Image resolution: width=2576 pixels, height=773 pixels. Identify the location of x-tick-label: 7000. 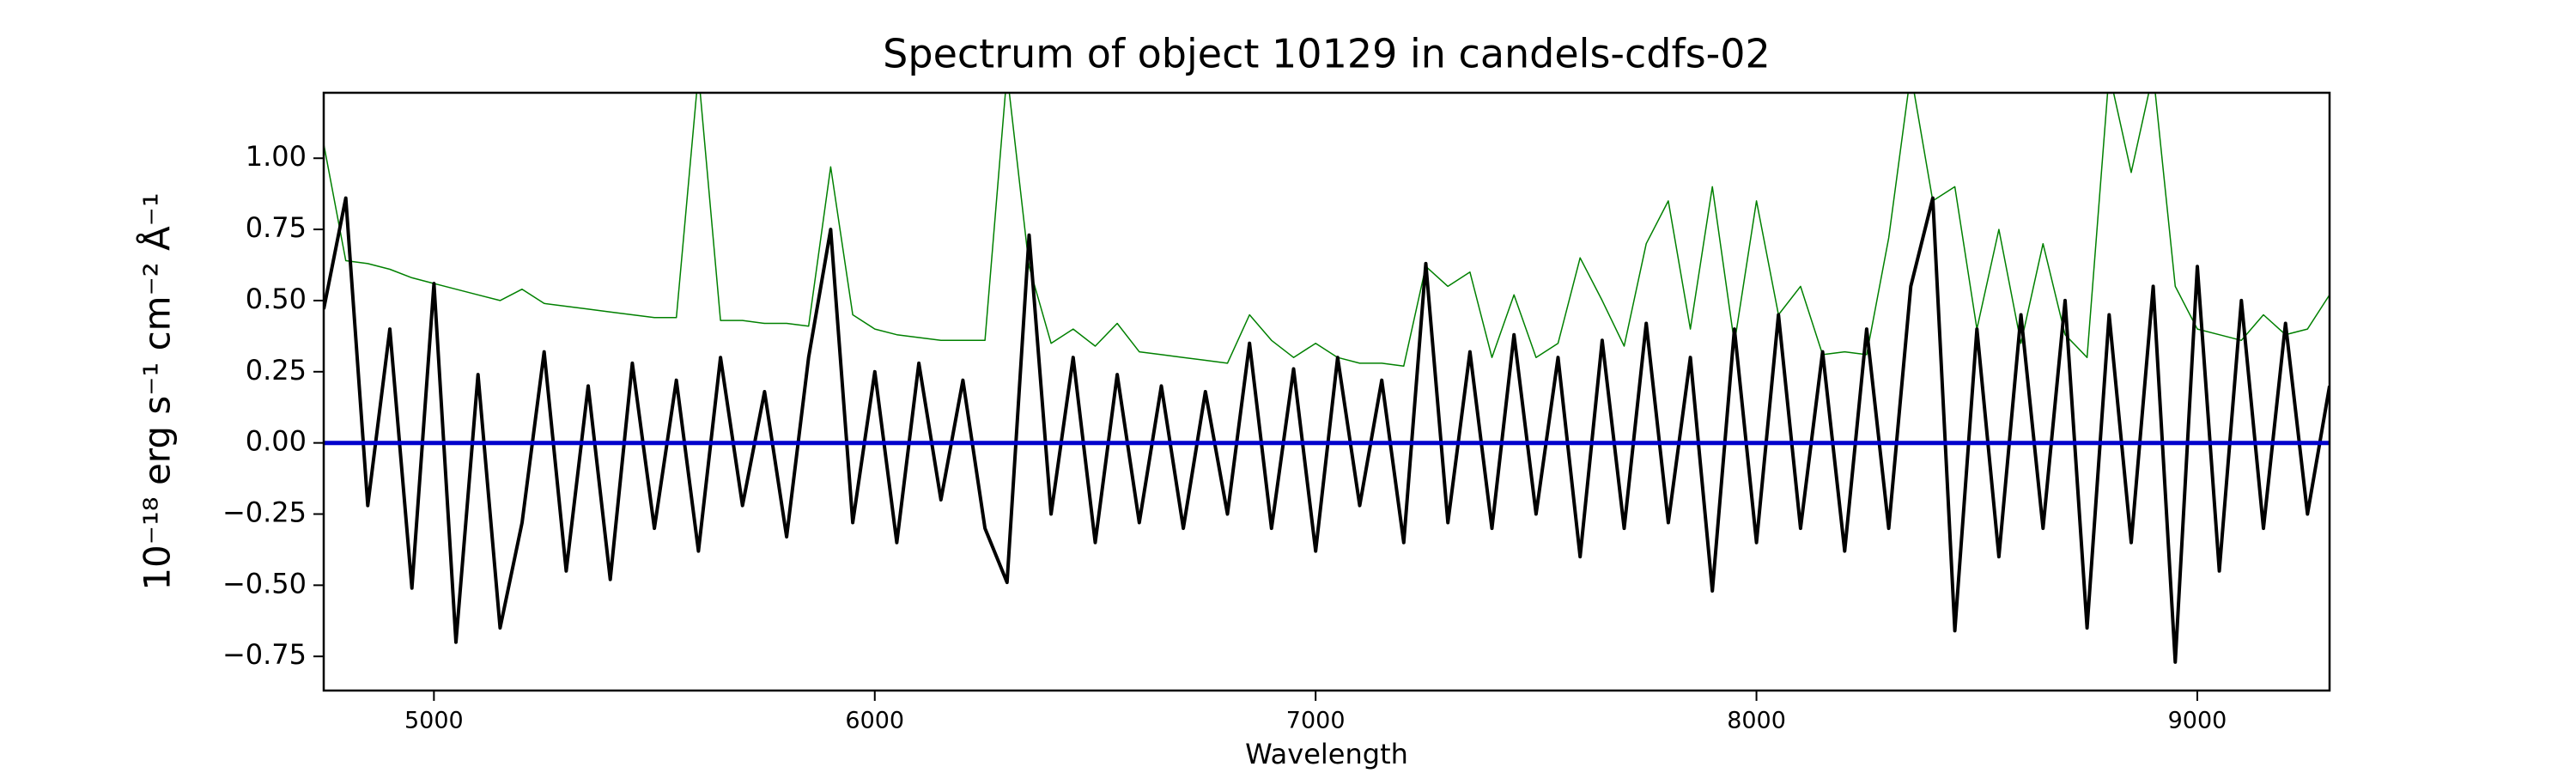
(1316, 721).